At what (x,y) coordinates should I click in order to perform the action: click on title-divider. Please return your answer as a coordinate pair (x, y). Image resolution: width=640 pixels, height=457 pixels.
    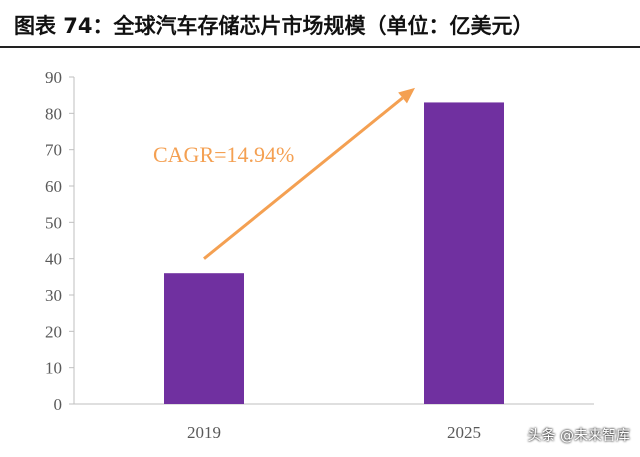
    Looking at the image, I should click on (320, 47).